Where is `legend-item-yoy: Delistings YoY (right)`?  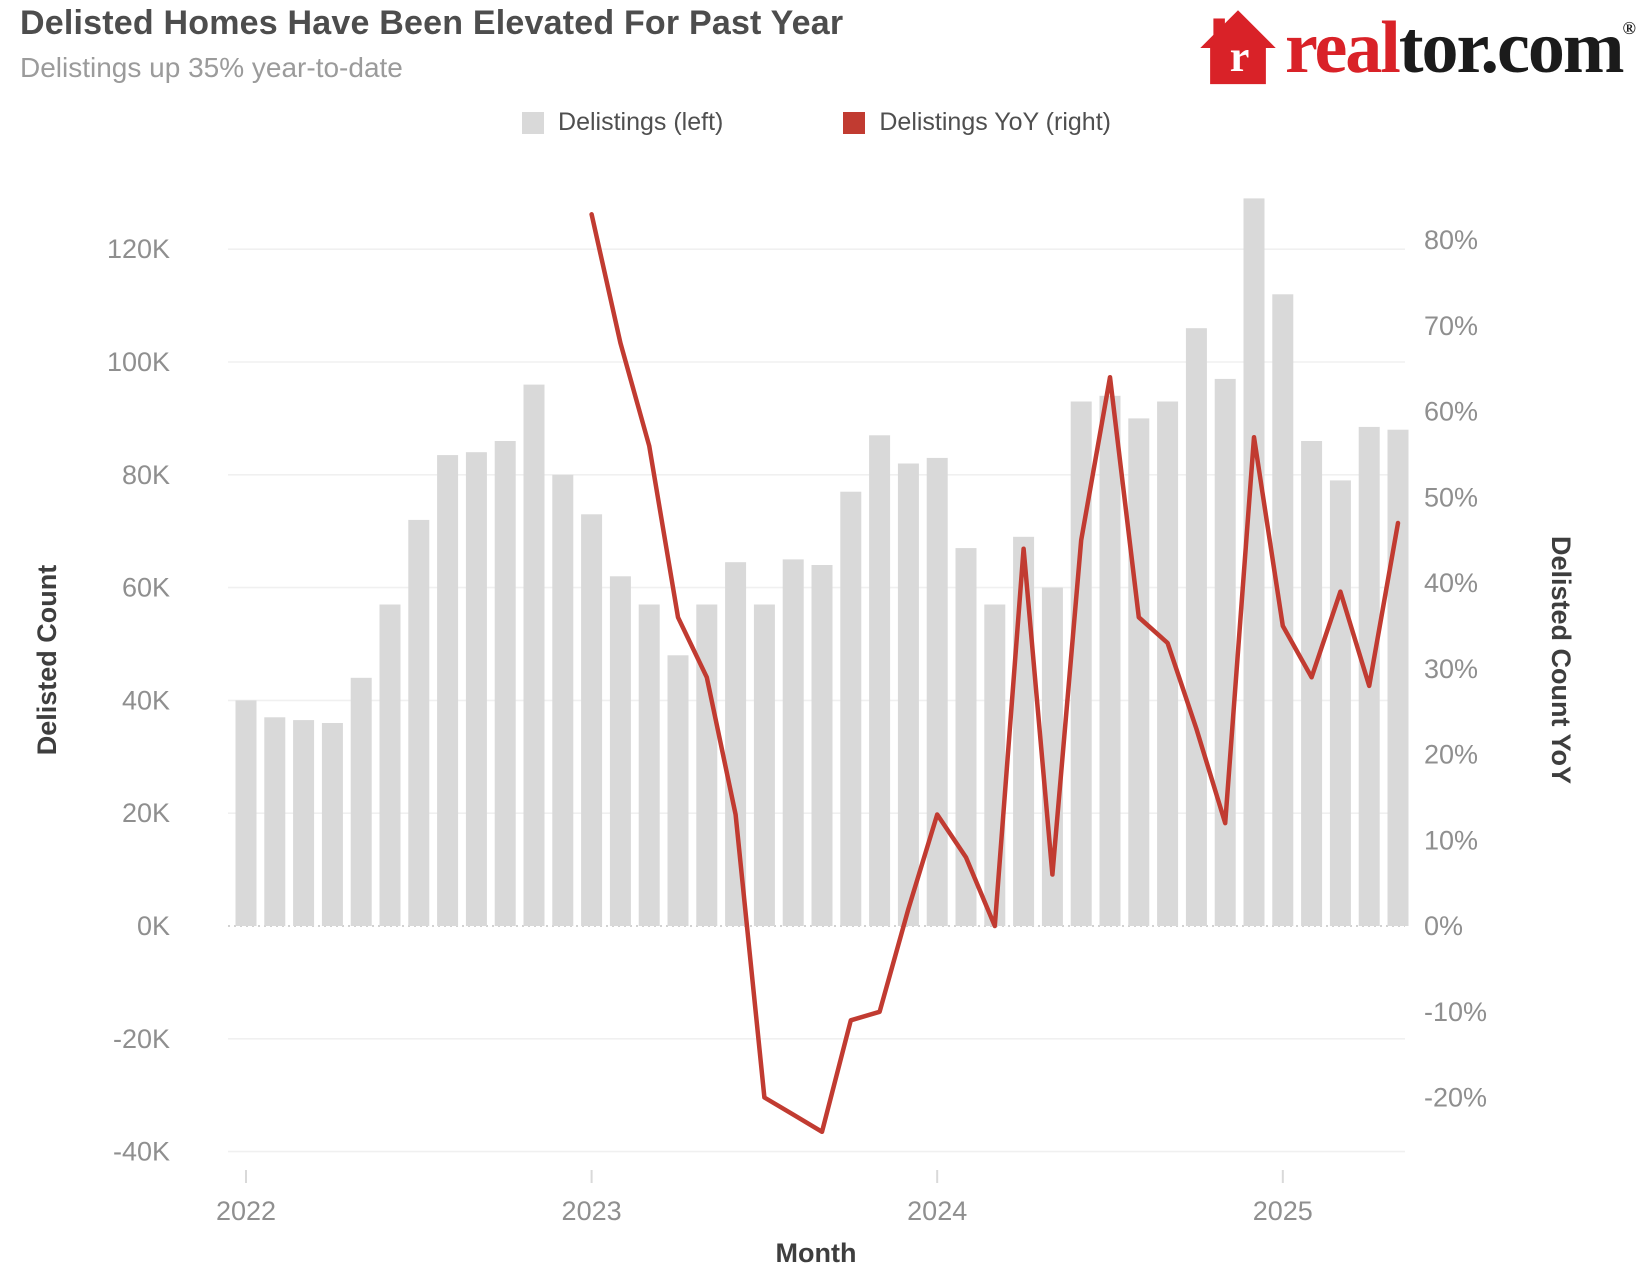
legend-item-yoy: Delistings YoY (right) is located at coordinates (977, 122).